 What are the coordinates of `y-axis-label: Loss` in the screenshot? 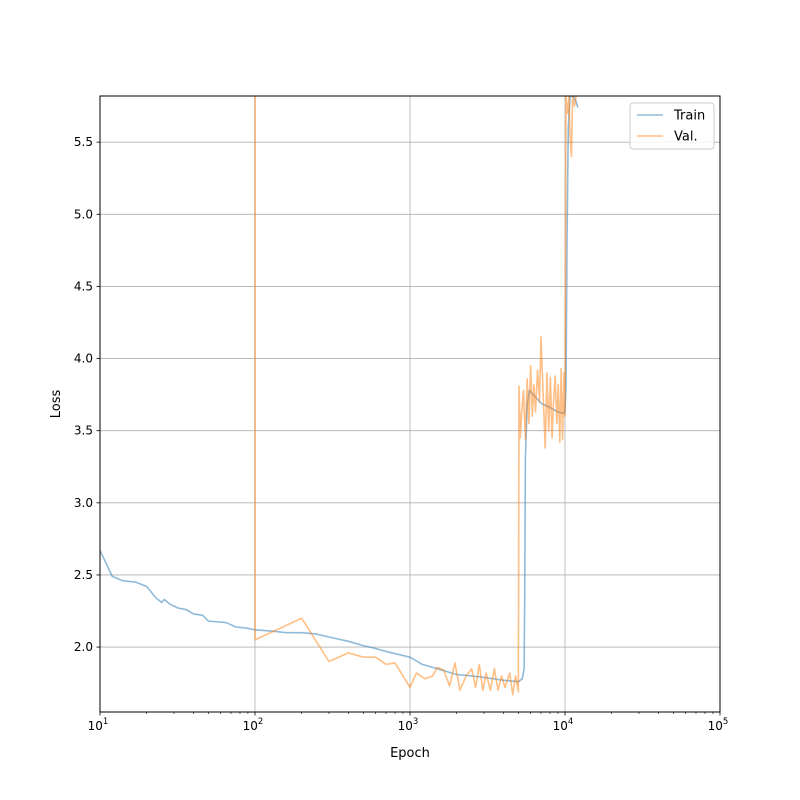 It's located at (56, 404).